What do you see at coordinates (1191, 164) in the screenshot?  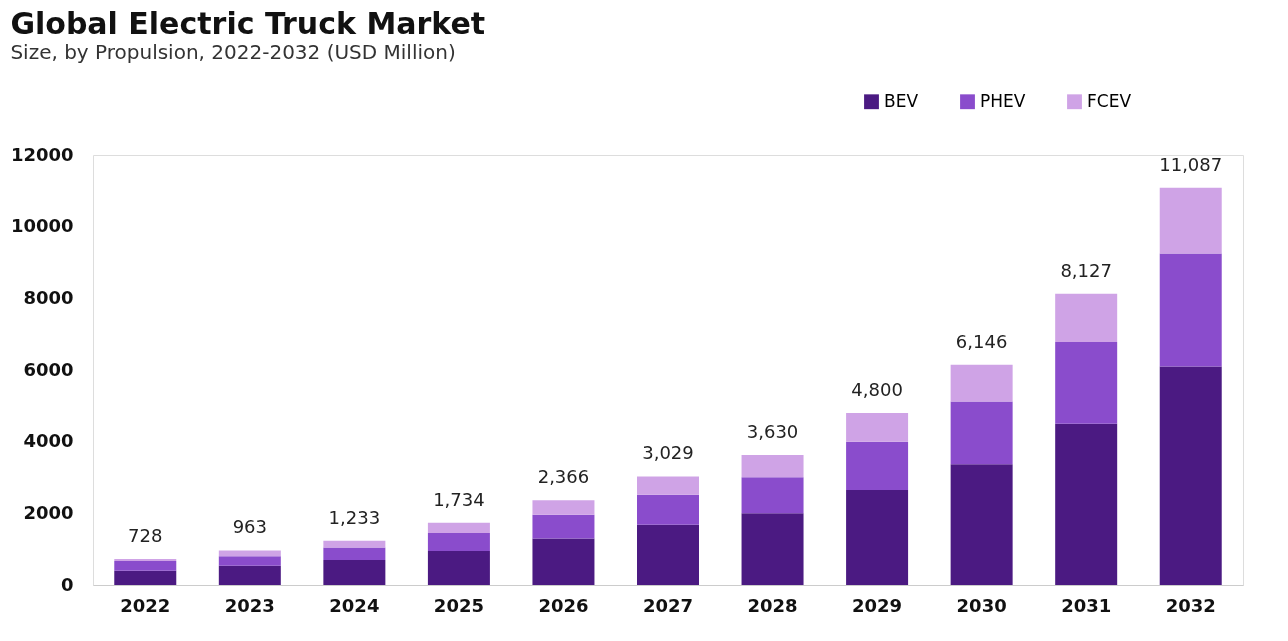 I see `total-label: 11,087` at bounding box center [1191, 164].